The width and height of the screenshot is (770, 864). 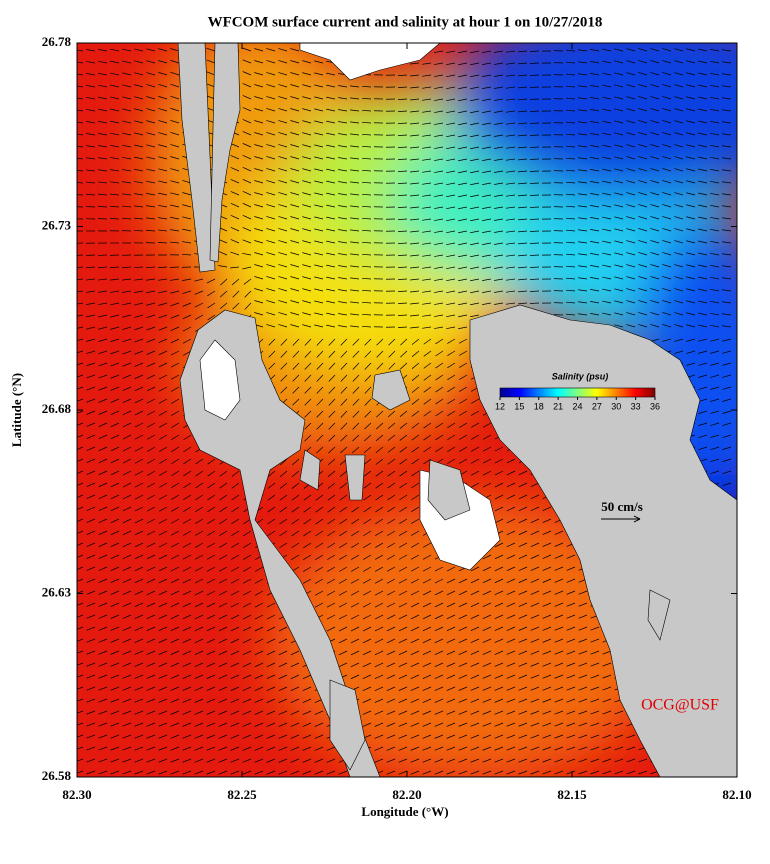 I want to click on x-tick-label: 82.20, so click(x=406, y=794).